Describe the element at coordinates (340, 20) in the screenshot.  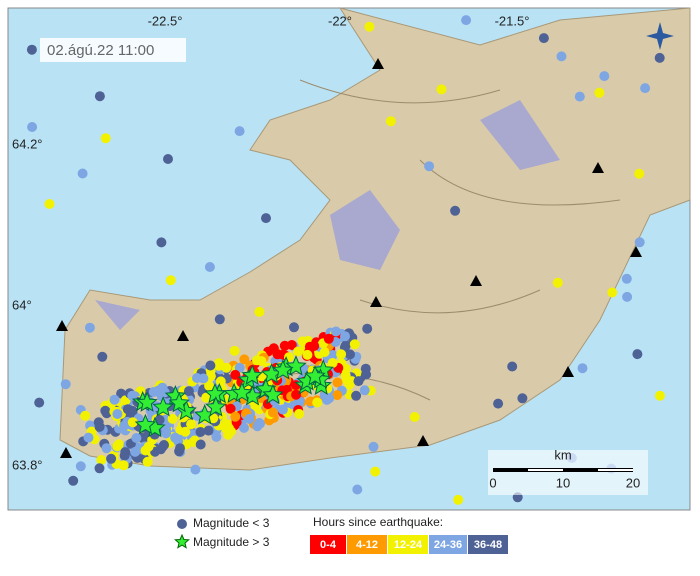
I see `longitude-label: -22°` at that location.